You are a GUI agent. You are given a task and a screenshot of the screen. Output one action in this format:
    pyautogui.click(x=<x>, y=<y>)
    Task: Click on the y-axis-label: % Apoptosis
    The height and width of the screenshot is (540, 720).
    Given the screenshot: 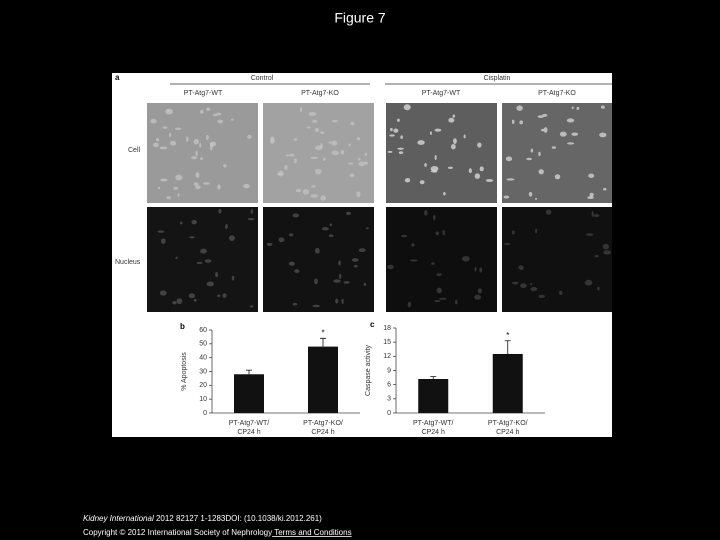 What is the action you would take?
    pyautogui.click(x=184, y=371)
    